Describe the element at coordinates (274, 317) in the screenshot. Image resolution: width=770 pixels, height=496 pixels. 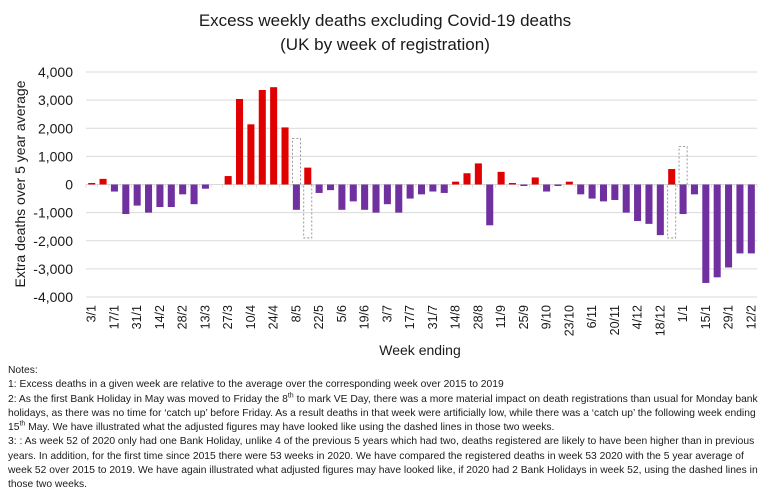
I see `x-tick-label: 24/4` at that location.